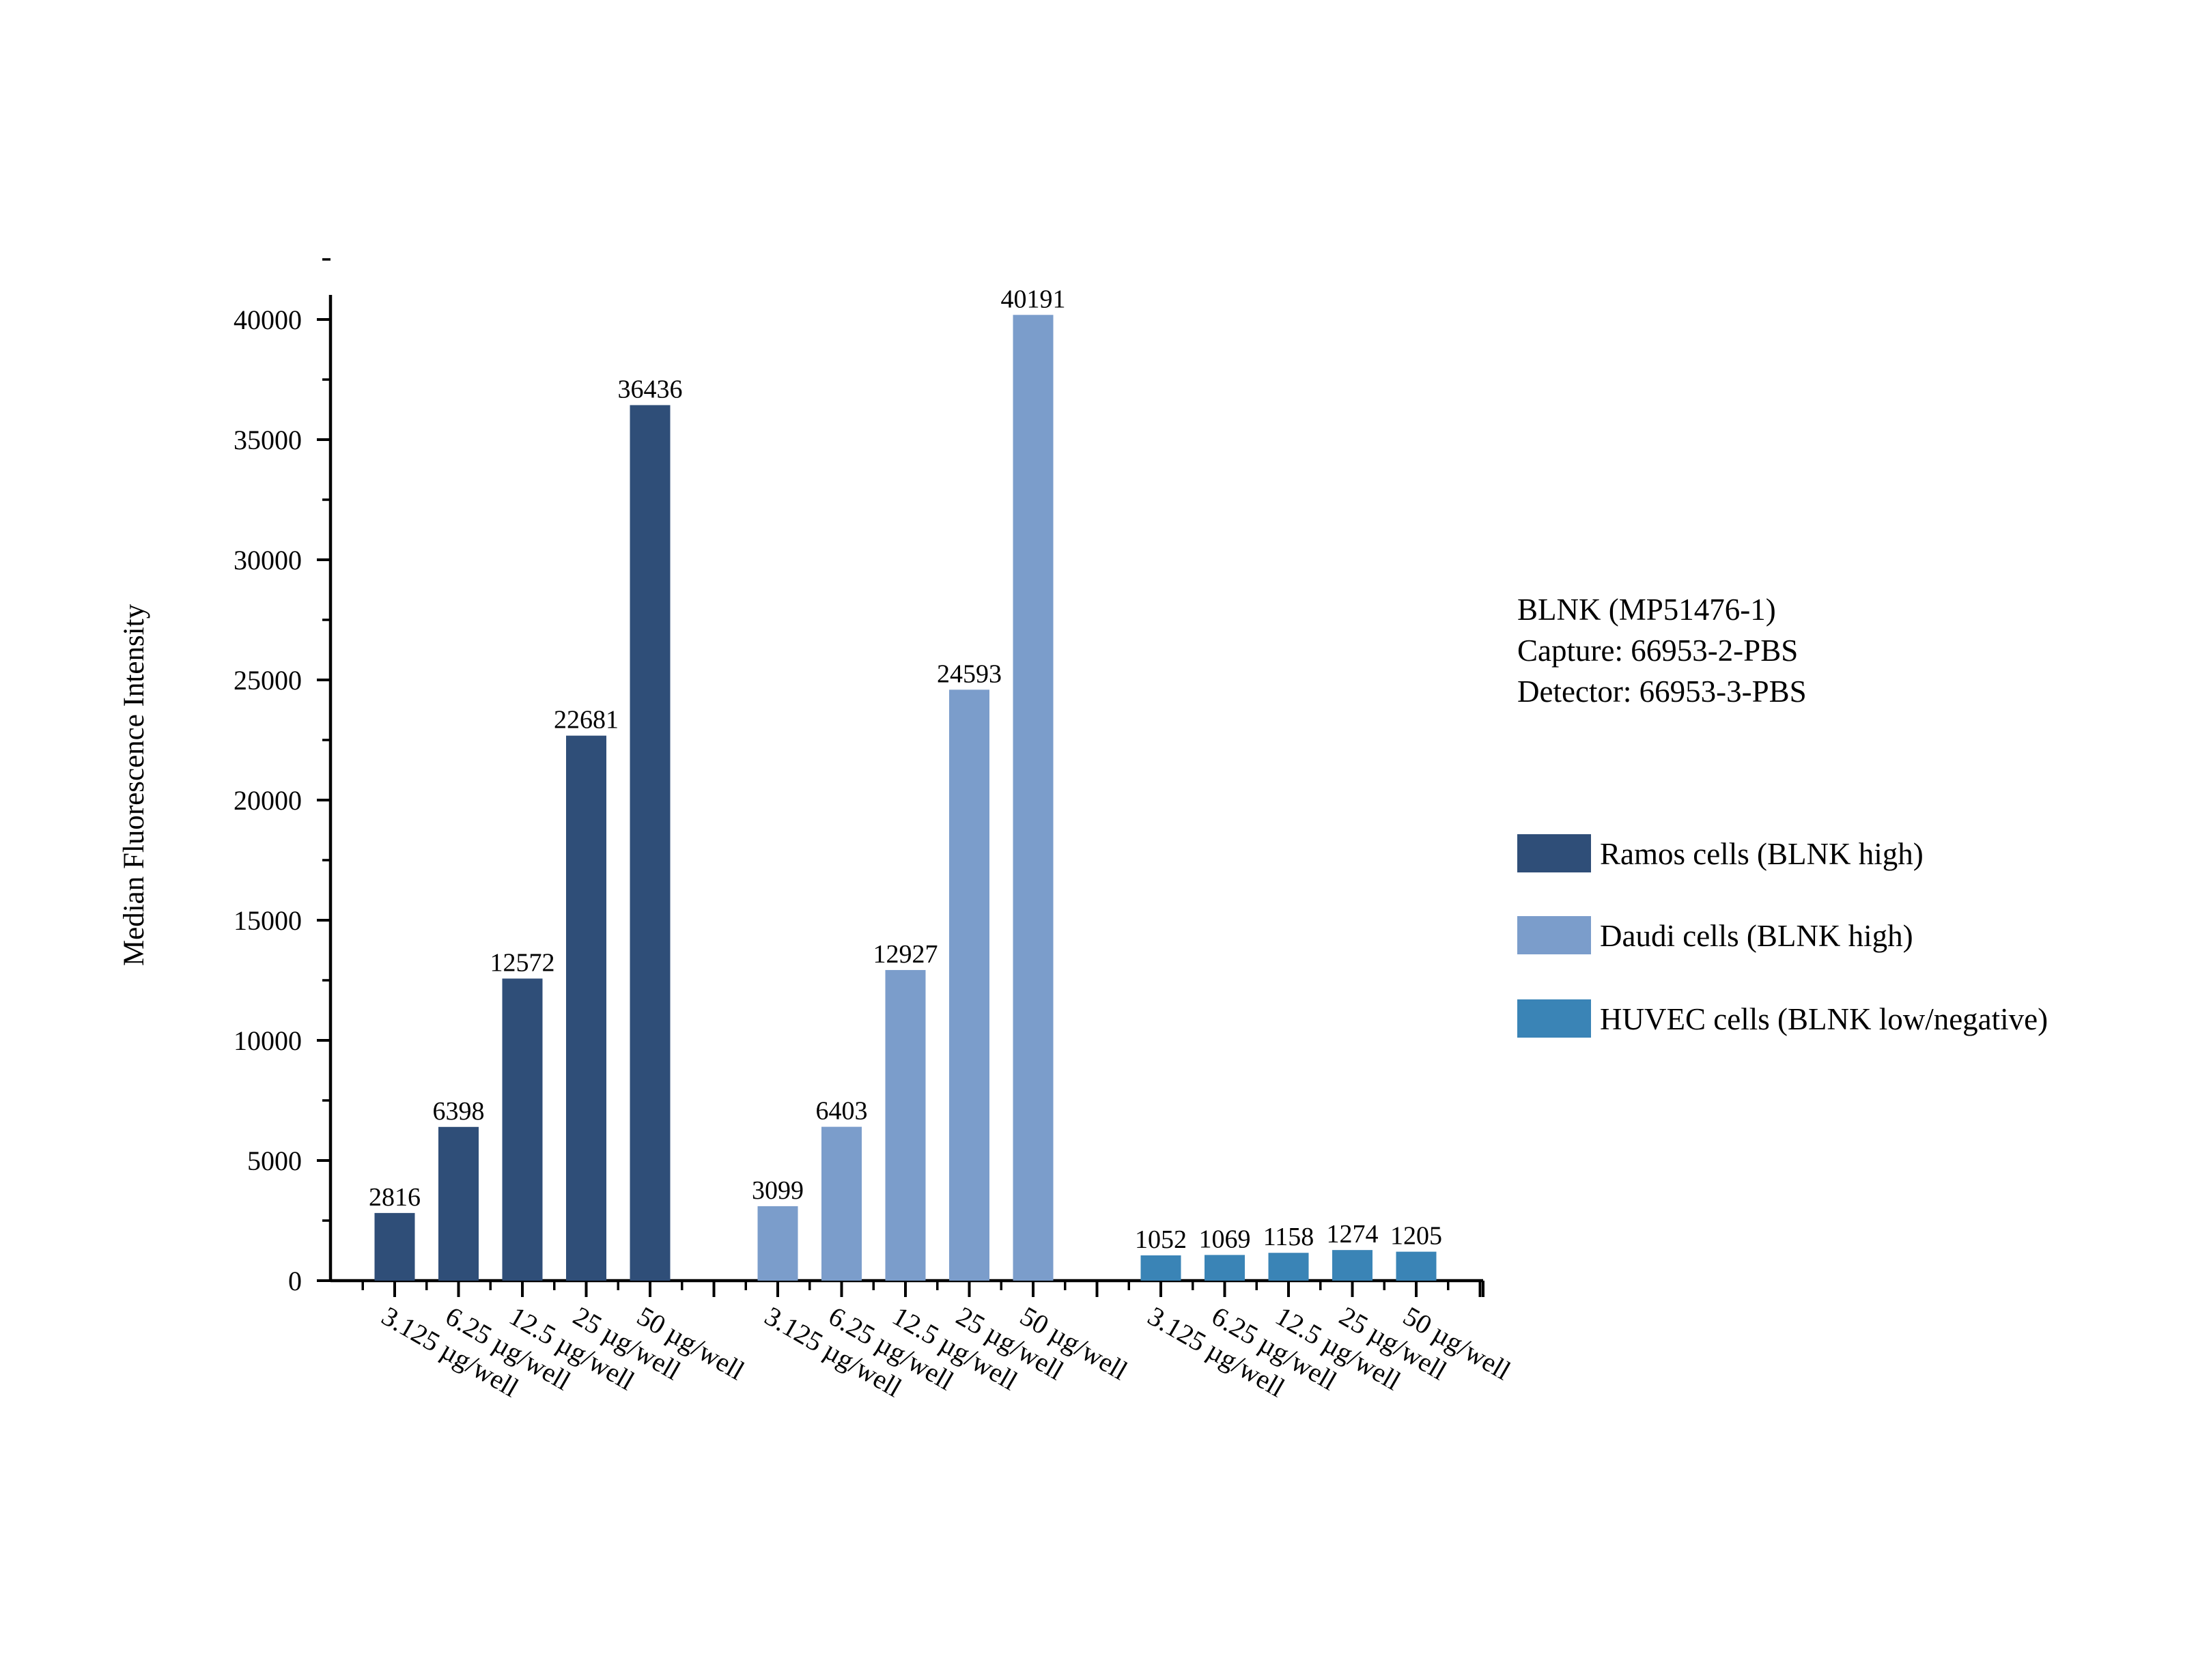 Image resolution: width=2196 pixels, height=1680 pixels. What do you see at coordinates (522, 962) in the screenshot?
I see `data-label: 12572` at bounding box center [522, 962].